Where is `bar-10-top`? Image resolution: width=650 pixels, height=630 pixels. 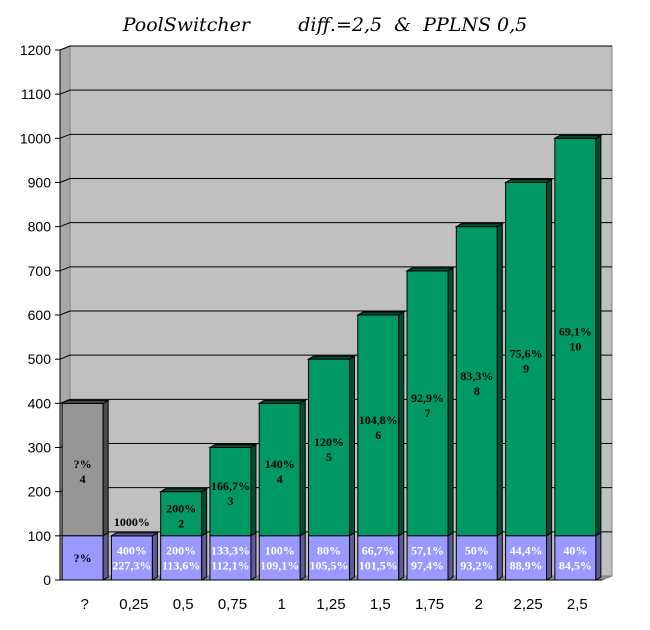 bar-10-top is located at coordinates (528, 181).